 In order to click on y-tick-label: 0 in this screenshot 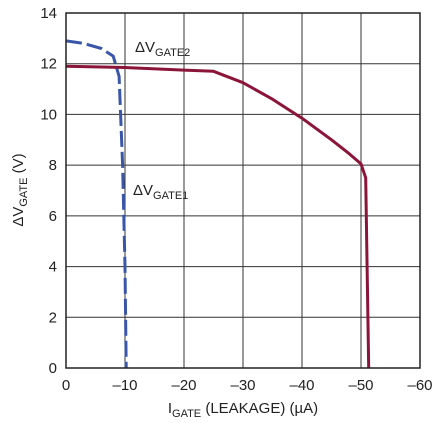, I will do `click(53, 368)`.